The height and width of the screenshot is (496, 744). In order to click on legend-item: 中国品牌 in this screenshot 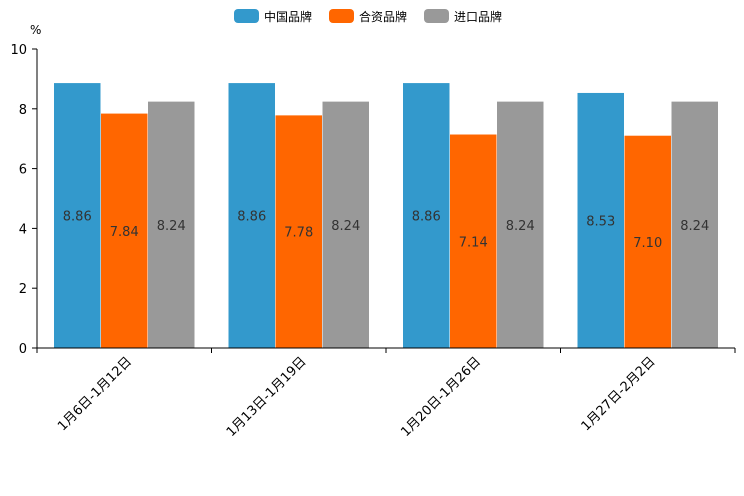, I will do `click(273, 16)`.